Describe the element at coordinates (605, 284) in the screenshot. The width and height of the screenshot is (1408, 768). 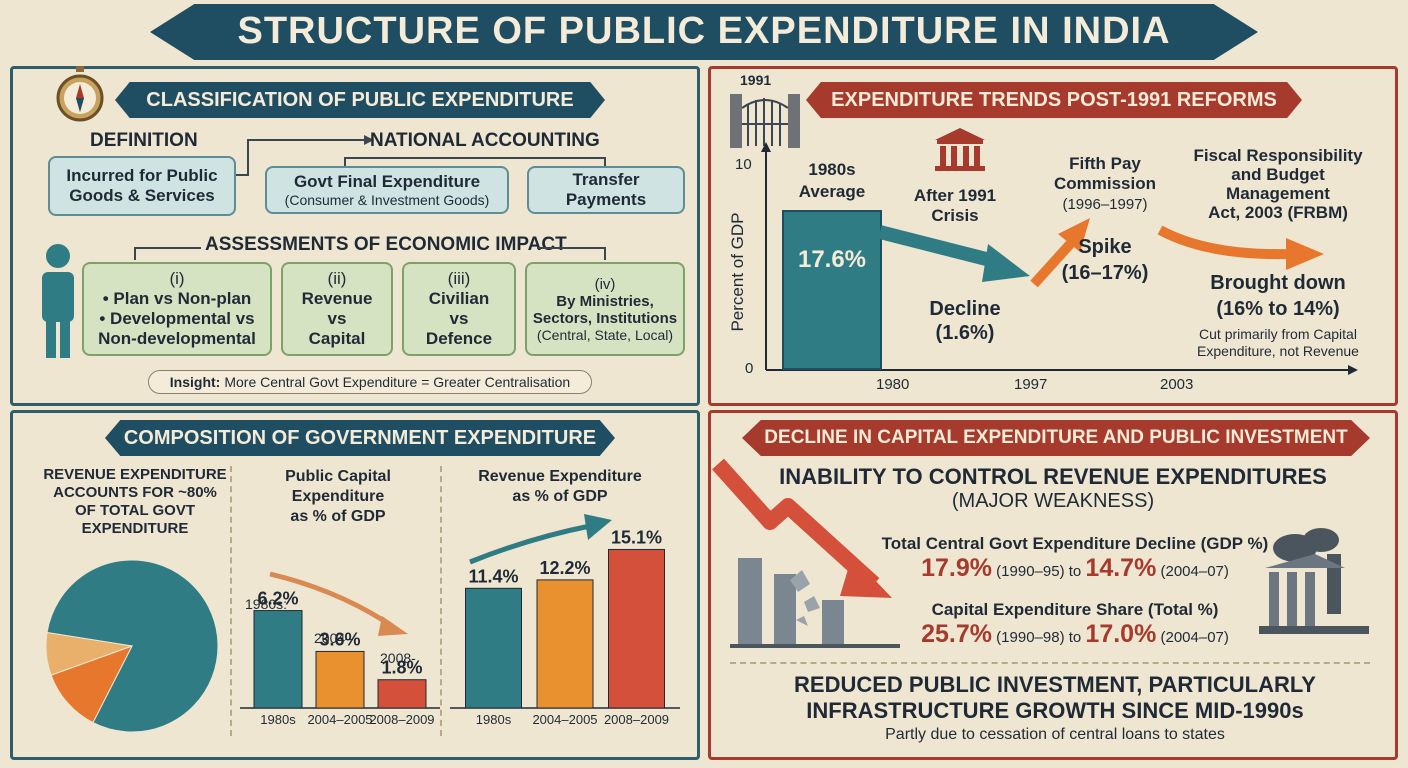
I see `assess-4-num: (iv)` at that location.